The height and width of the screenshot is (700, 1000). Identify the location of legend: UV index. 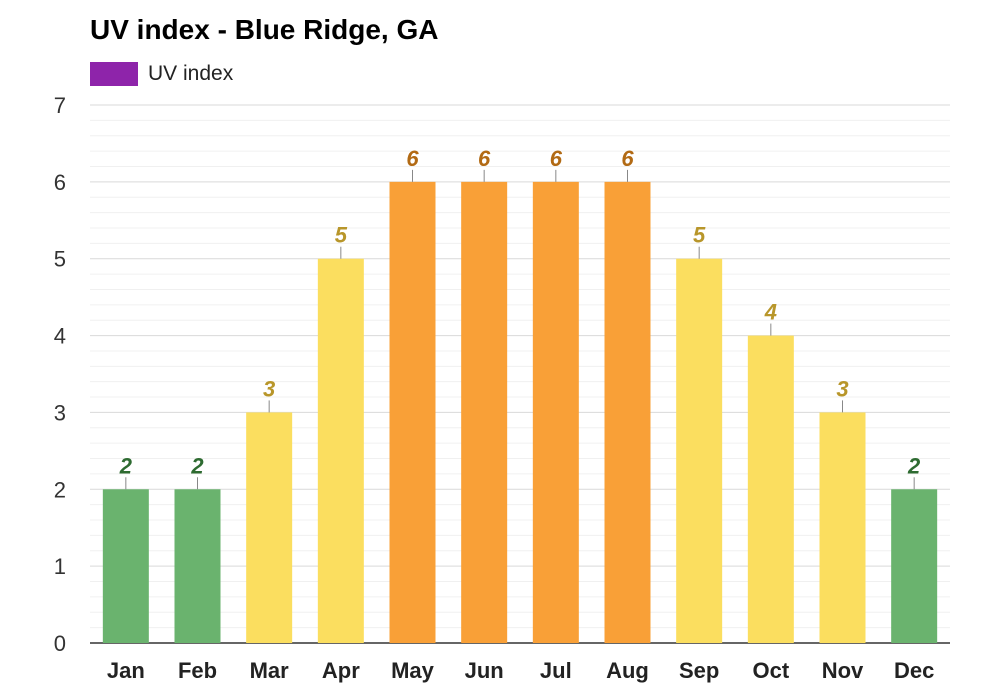
(161, 74).